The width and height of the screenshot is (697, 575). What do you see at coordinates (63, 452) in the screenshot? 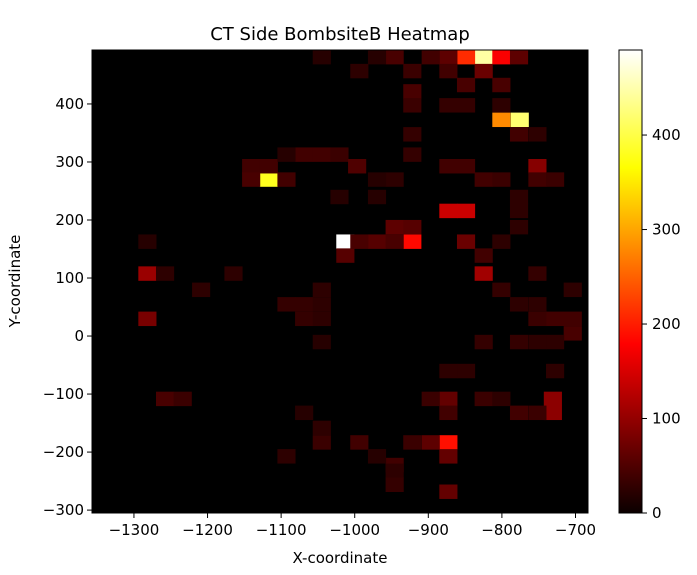
I see `y-tick-label: −200` at bounding box center [63, 452].